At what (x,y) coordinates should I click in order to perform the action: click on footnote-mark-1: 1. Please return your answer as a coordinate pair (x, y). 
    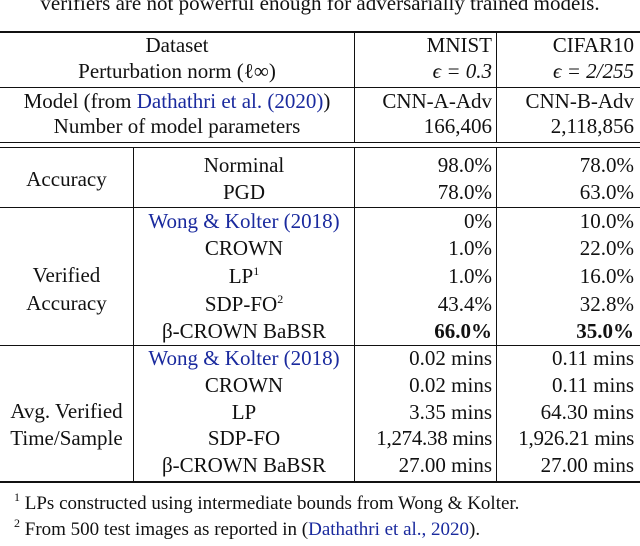
    Looking at the image, I should click on (256, 271).